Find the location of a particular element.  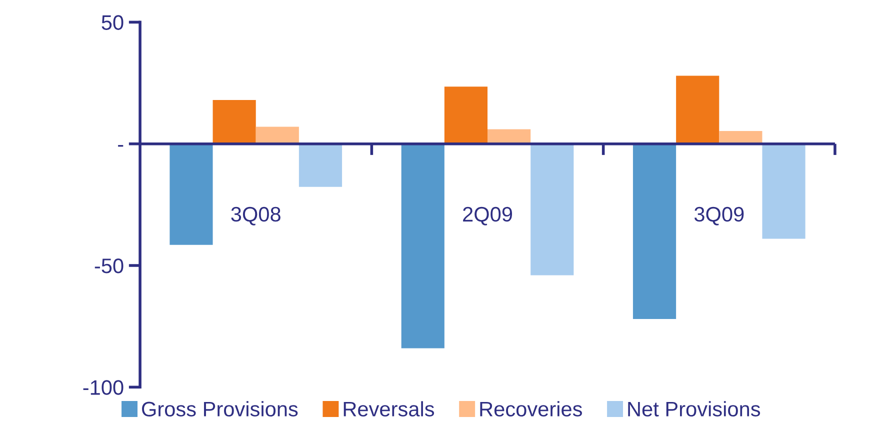

legend-label: Gross Provisions is located at coordinates (220, 408).